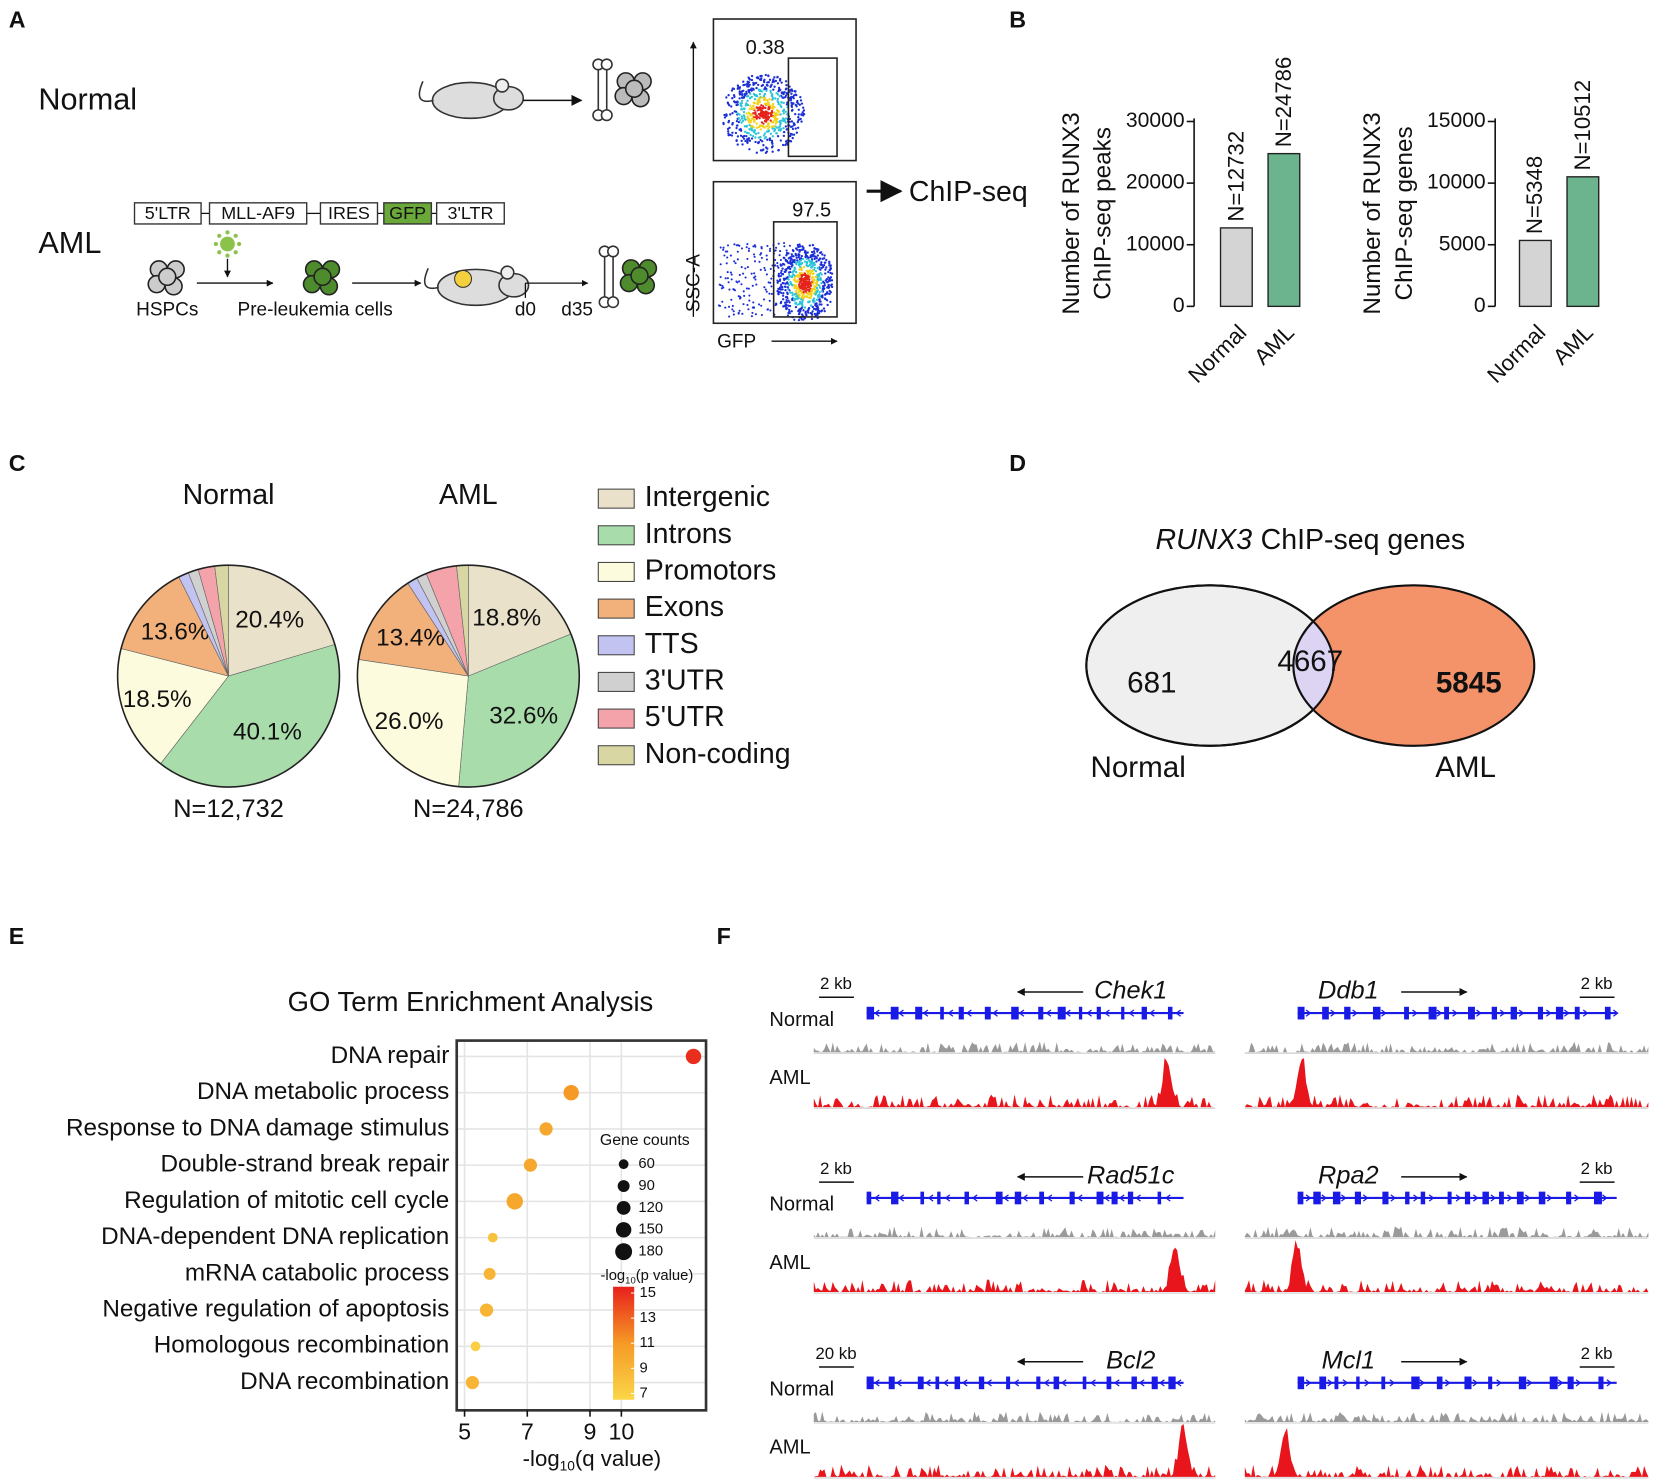 The image size is (1654, 1479). What do you see at coordinates (568, 1465) in the screenshot?
I see `x-axis-label-part: 10` at bounding box center [568, 1465].